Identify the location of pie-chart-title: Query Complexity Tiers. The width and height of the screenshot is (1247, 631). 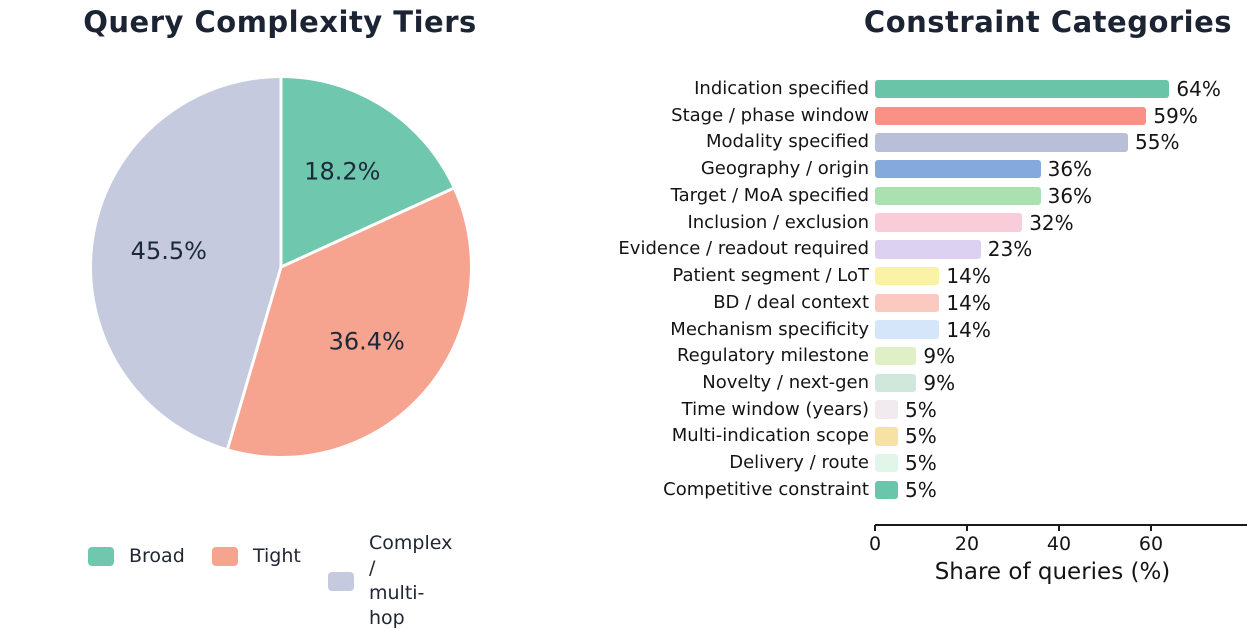
(280, 22).